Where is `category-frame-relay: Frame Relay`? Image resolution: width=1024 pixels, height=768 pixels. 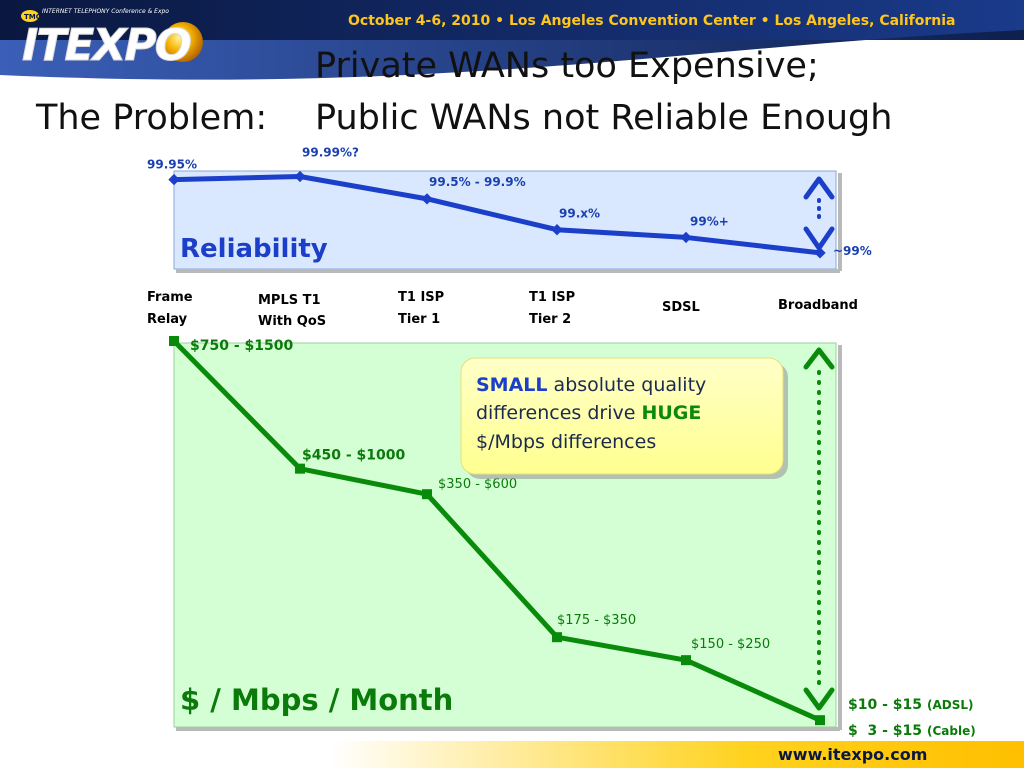 category-frame-relay: Frame Relay is located at coordinates (170, 308).